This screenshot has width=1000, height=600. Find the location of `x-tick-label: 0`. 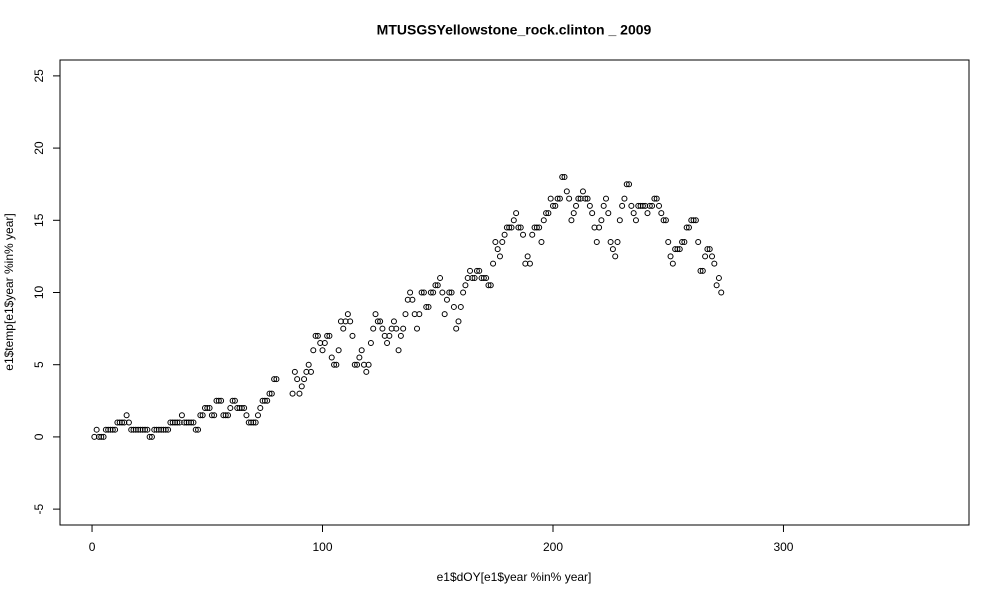

x-tick-label: 0 is located at coordinates (92, 547).